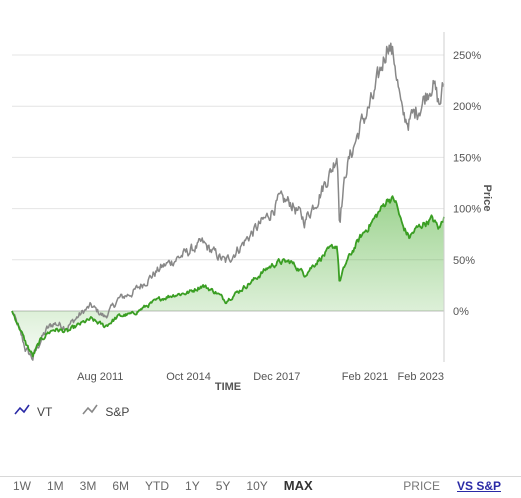  What do you see at coordinates (188, 377) in the screenshot?
I see `x-tick-label: Oct 2014` at bounding box center [188, 377].